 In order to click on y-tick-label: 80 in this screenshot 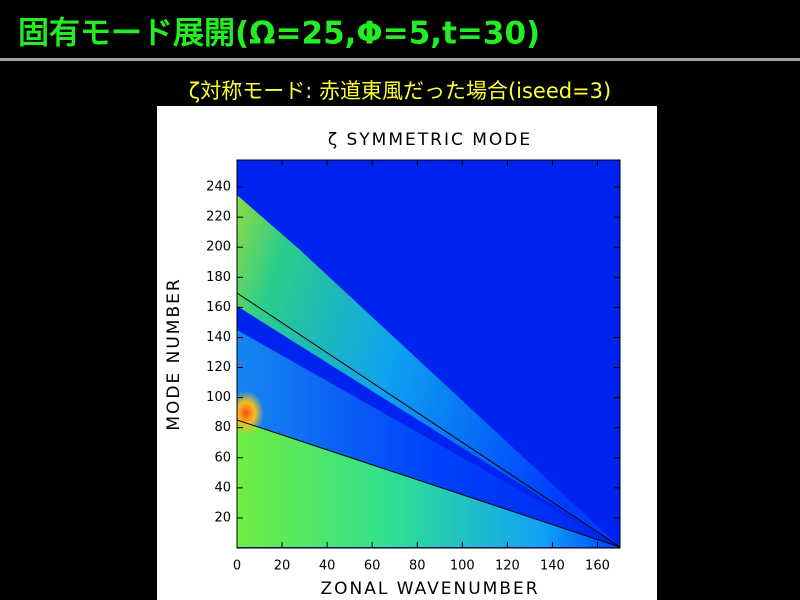, I will do `click(222, 427)`.